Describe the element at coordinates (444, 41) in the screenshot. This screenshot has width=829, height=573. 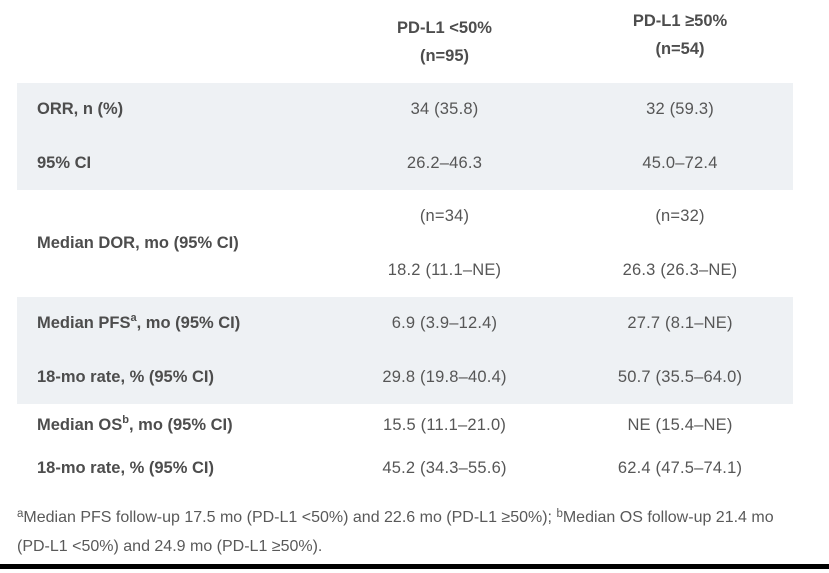
I see `header-pdl1-low: PD-L1 <50% (n=95)` at that location.